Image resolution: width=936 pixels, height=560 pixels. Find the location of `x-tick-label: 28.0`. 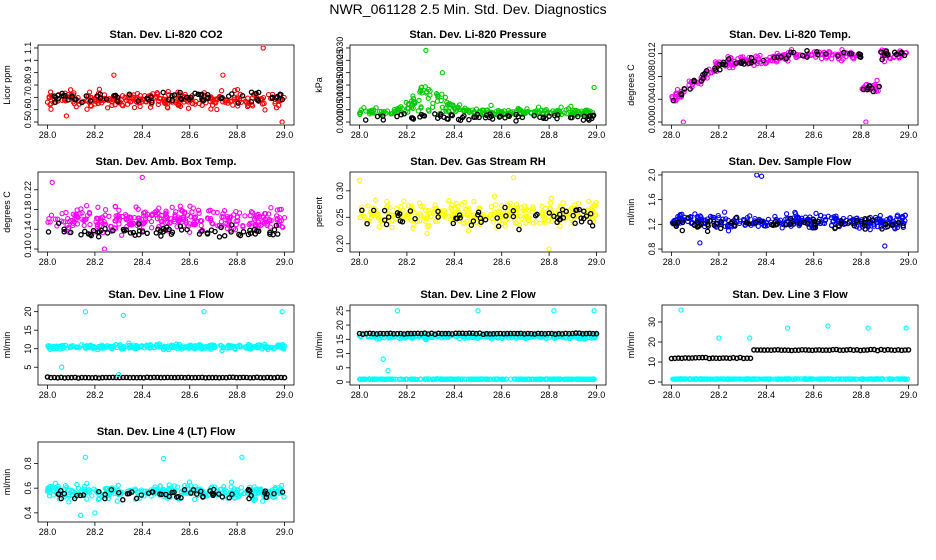

x-tick-label: 28.0 is located at coordinates (360, 262).